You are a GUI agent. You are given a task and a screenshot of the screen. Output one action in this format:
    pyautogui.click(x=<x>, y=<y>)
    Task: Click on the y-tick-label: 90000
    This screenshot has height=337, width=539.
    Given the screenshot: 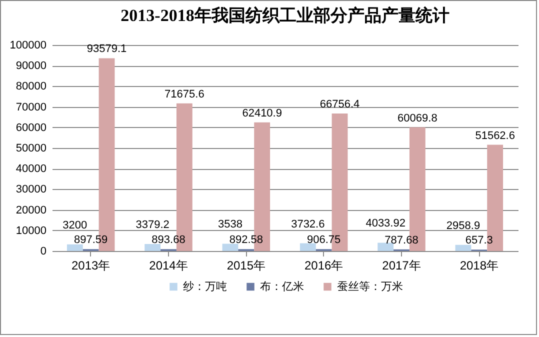 What is the action you would take?
    pyautogui.click(x=31, y=66)
    